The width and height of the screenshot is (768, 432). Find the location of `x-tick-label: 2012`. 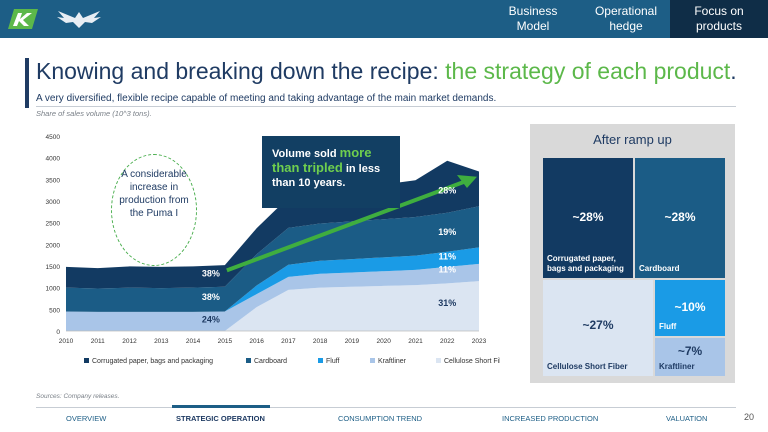

x-tick-label: 2012 is located at coordinates (129, 341).